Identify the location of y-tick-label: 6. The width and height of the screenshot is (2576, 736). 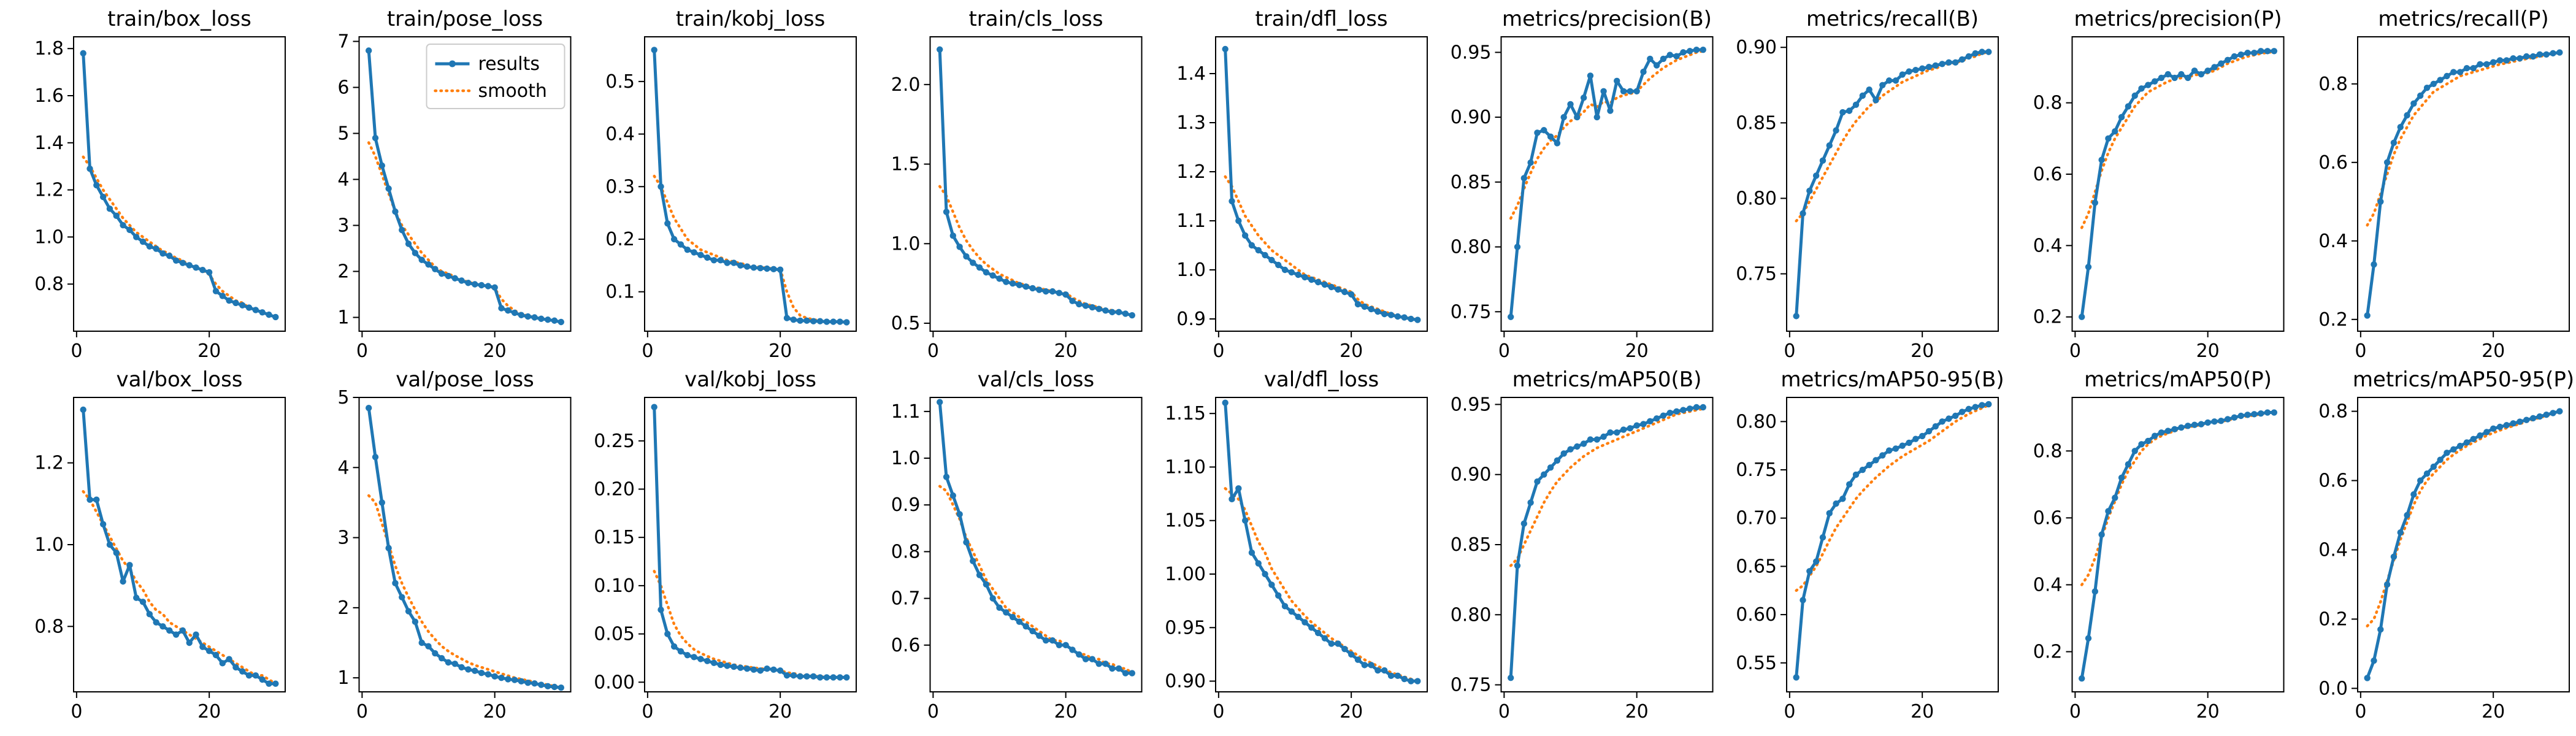
(343, 88).